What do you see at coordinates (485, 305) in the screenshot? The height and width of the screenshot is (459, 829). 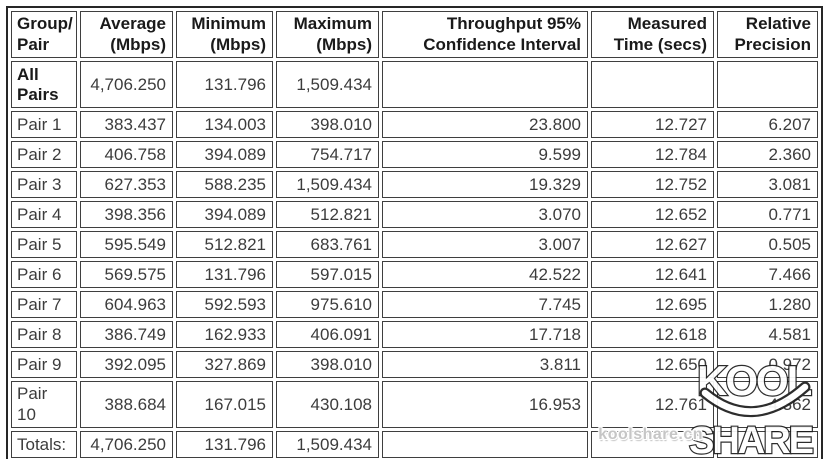 I see `cell-ci: 7.745` at bounding box center [485, 305].